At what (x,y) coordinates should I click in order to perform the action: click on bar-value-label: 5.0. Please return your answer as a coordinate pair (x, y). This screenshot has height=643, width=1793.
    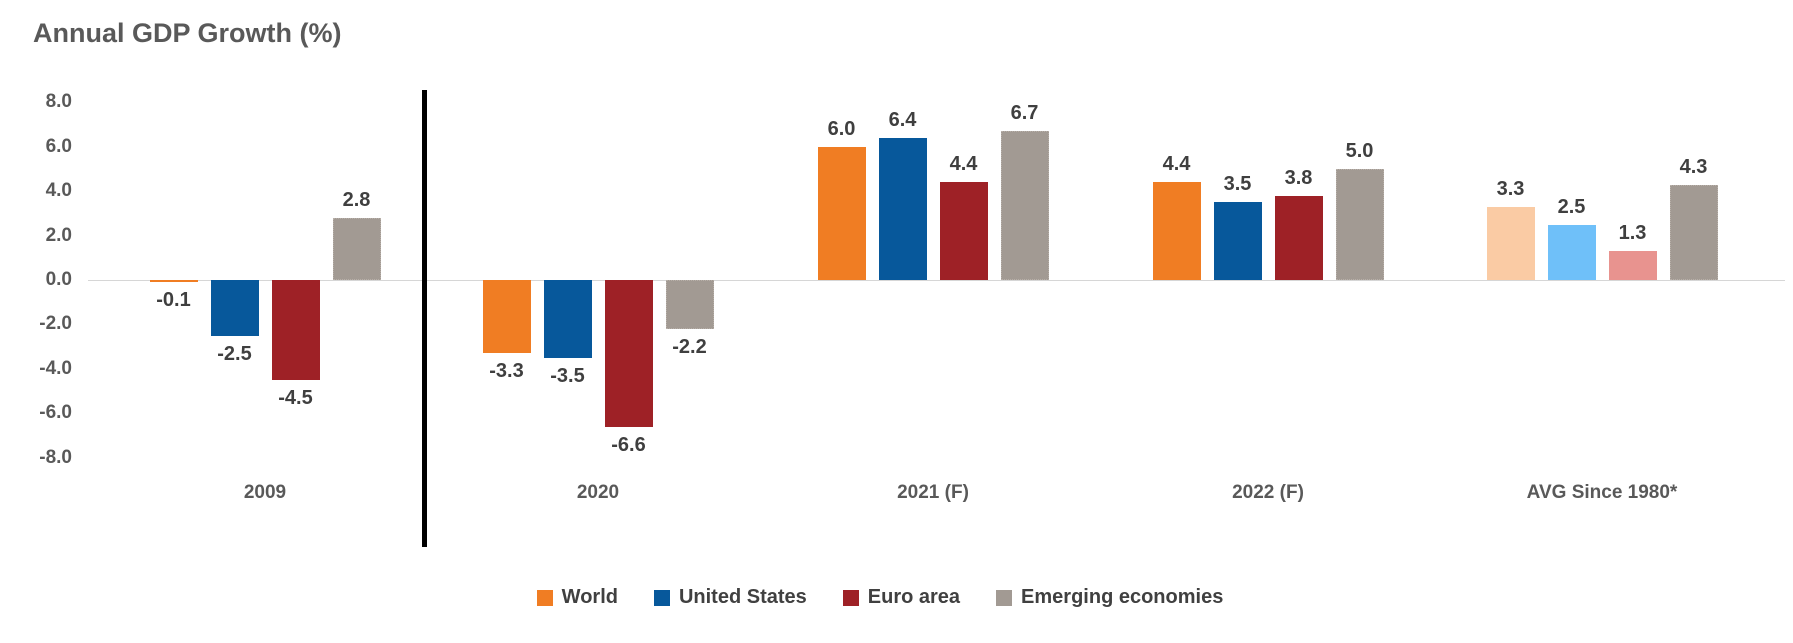
    Looking at the image, I should click on (1359, 151).